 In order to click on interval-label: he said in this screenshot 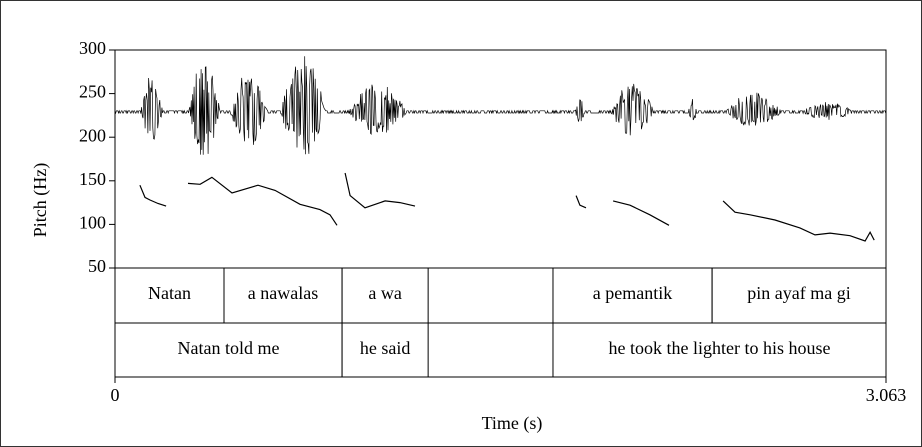, I will do `click(385, 348)`.